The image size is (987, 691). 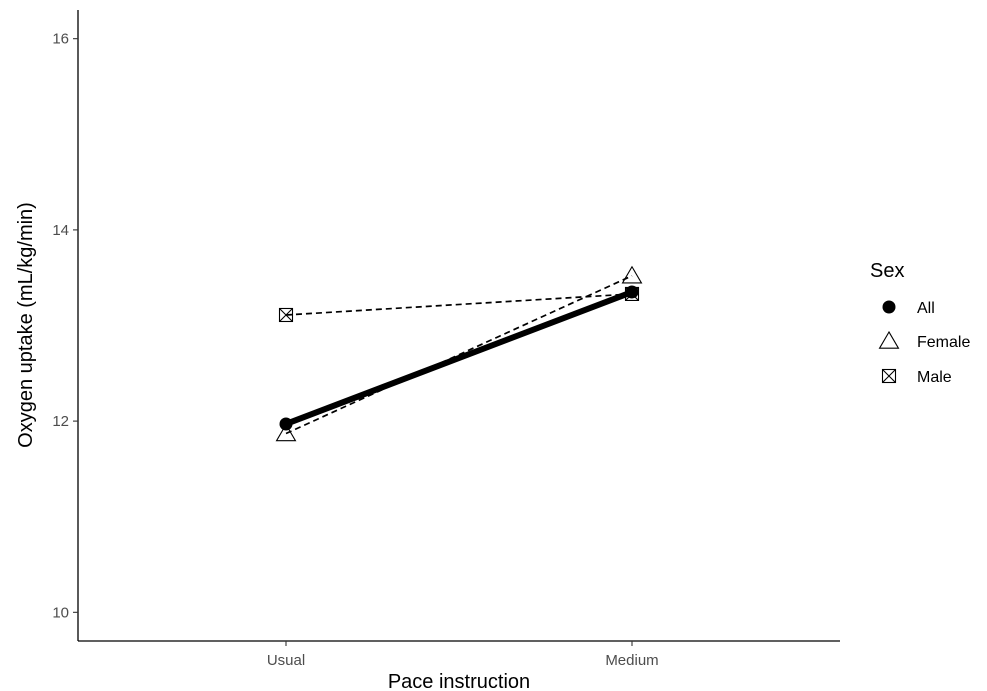 What do you see at coordinates (60, 39) in the screenshot?
I see `y-tick-label: 16` at bounding box center [60, 39].